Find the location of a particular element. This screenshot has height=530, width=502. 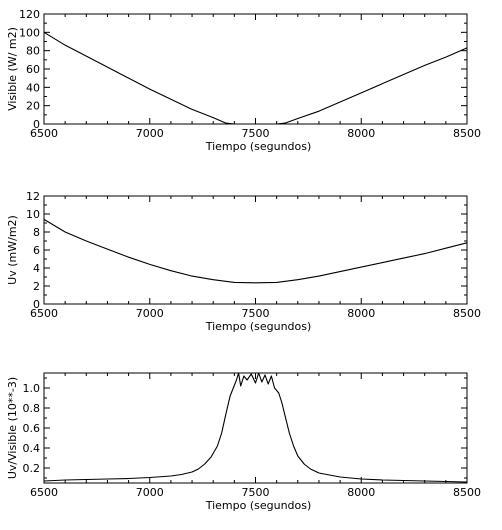

data-series-line is located at coordinates (255, 251).